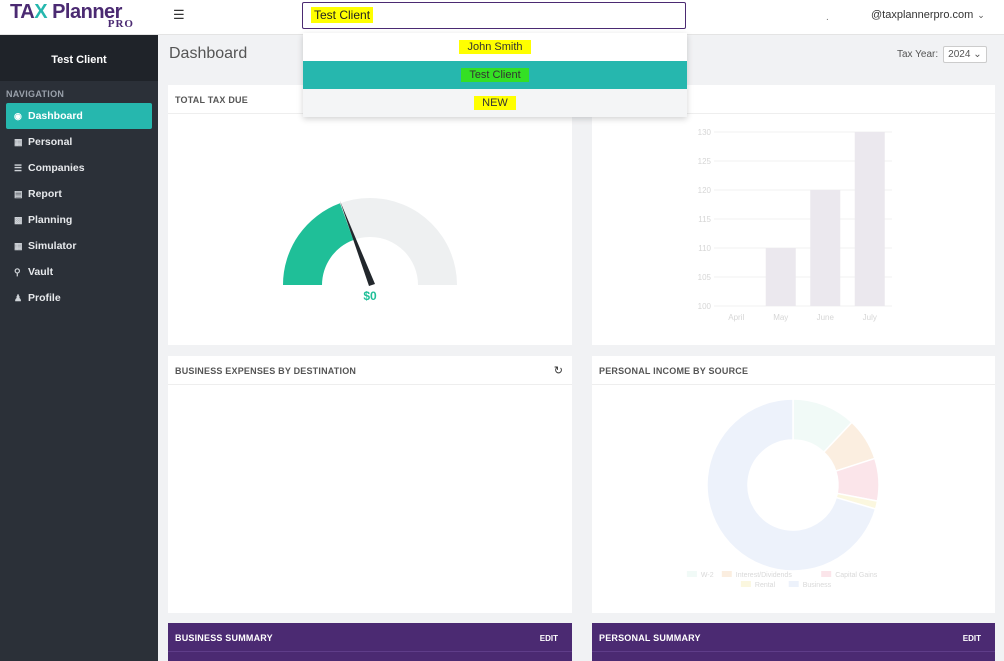 The image size is (1004, 661). I want to click on x-tick-label: June, so click(826, 317).